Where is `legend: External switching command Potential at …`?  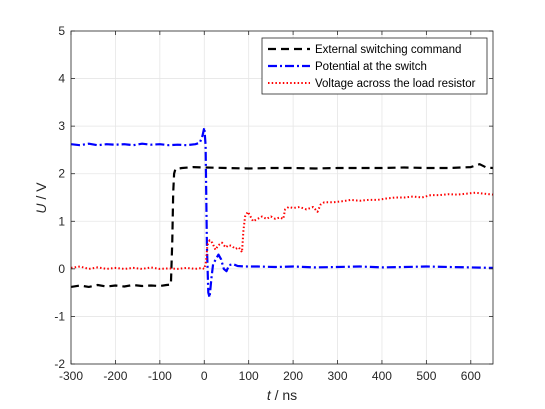 legend: External switching command Potential at … is located at coordinates (374, 66).